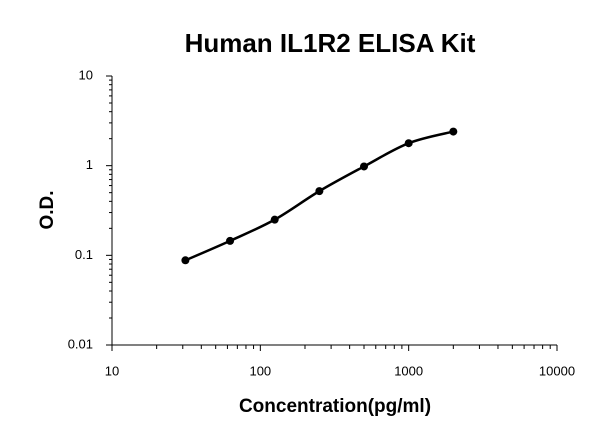  What do you see at coordinates (112, 370) in the screenshot?
I see `x-tick-label: 10` at bounding box center [112, 370].